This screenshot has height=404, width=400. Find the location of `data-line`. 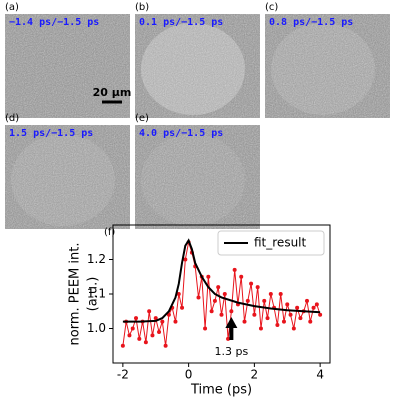

data-line is located at coordinates (221, 294).